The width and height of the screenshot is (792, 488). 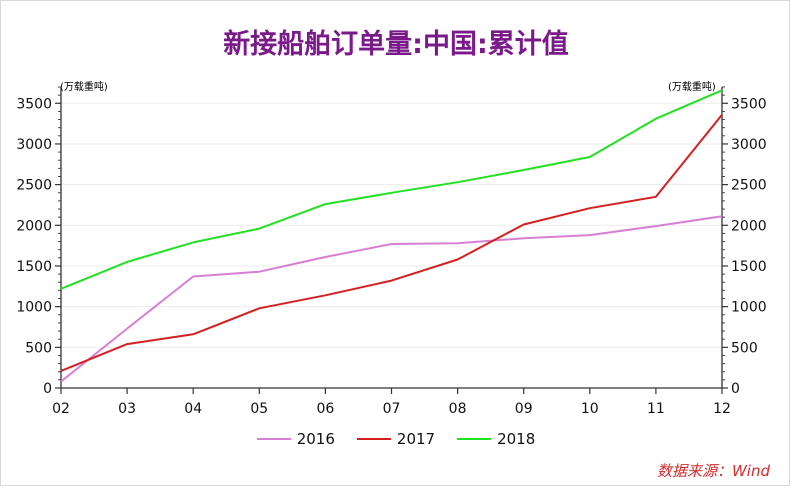 I want to click on right-tick-label: 2500, so click(x=749, y=186).